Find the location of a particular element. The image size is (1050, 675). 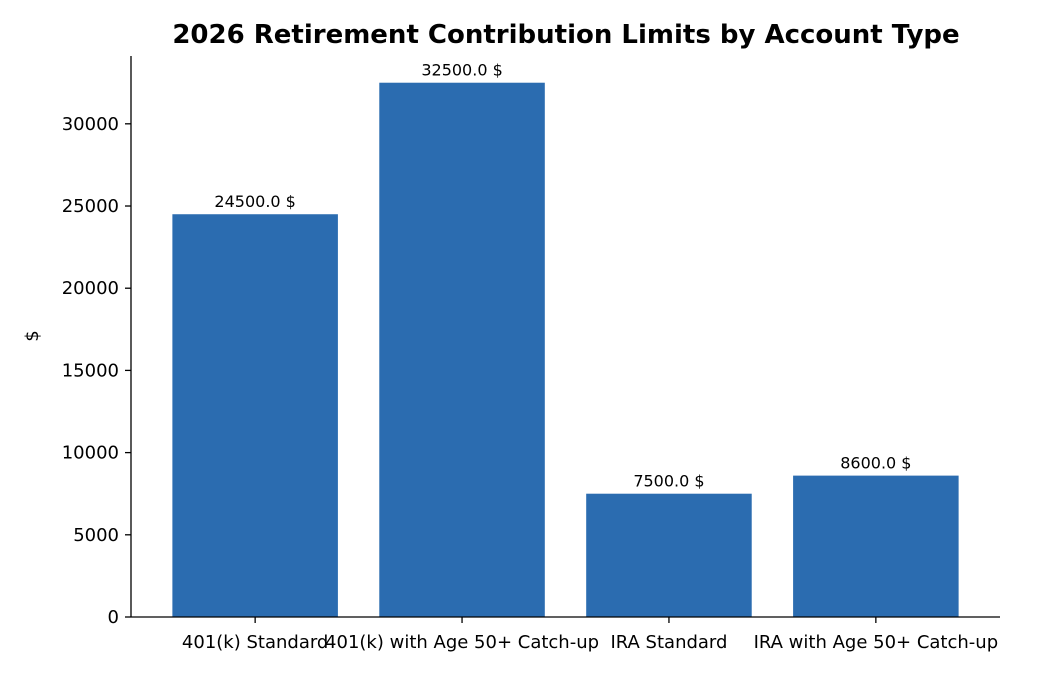

y-tick-label: 0 is located at coordinates (113, 617).